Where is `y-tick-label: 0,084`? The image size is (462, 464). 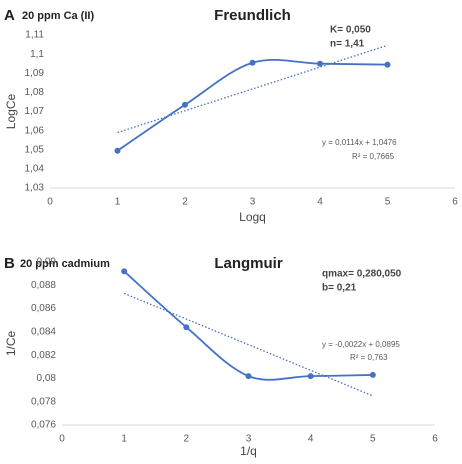
y-tick-label: 0,084 is located at coordinates (43, 331).